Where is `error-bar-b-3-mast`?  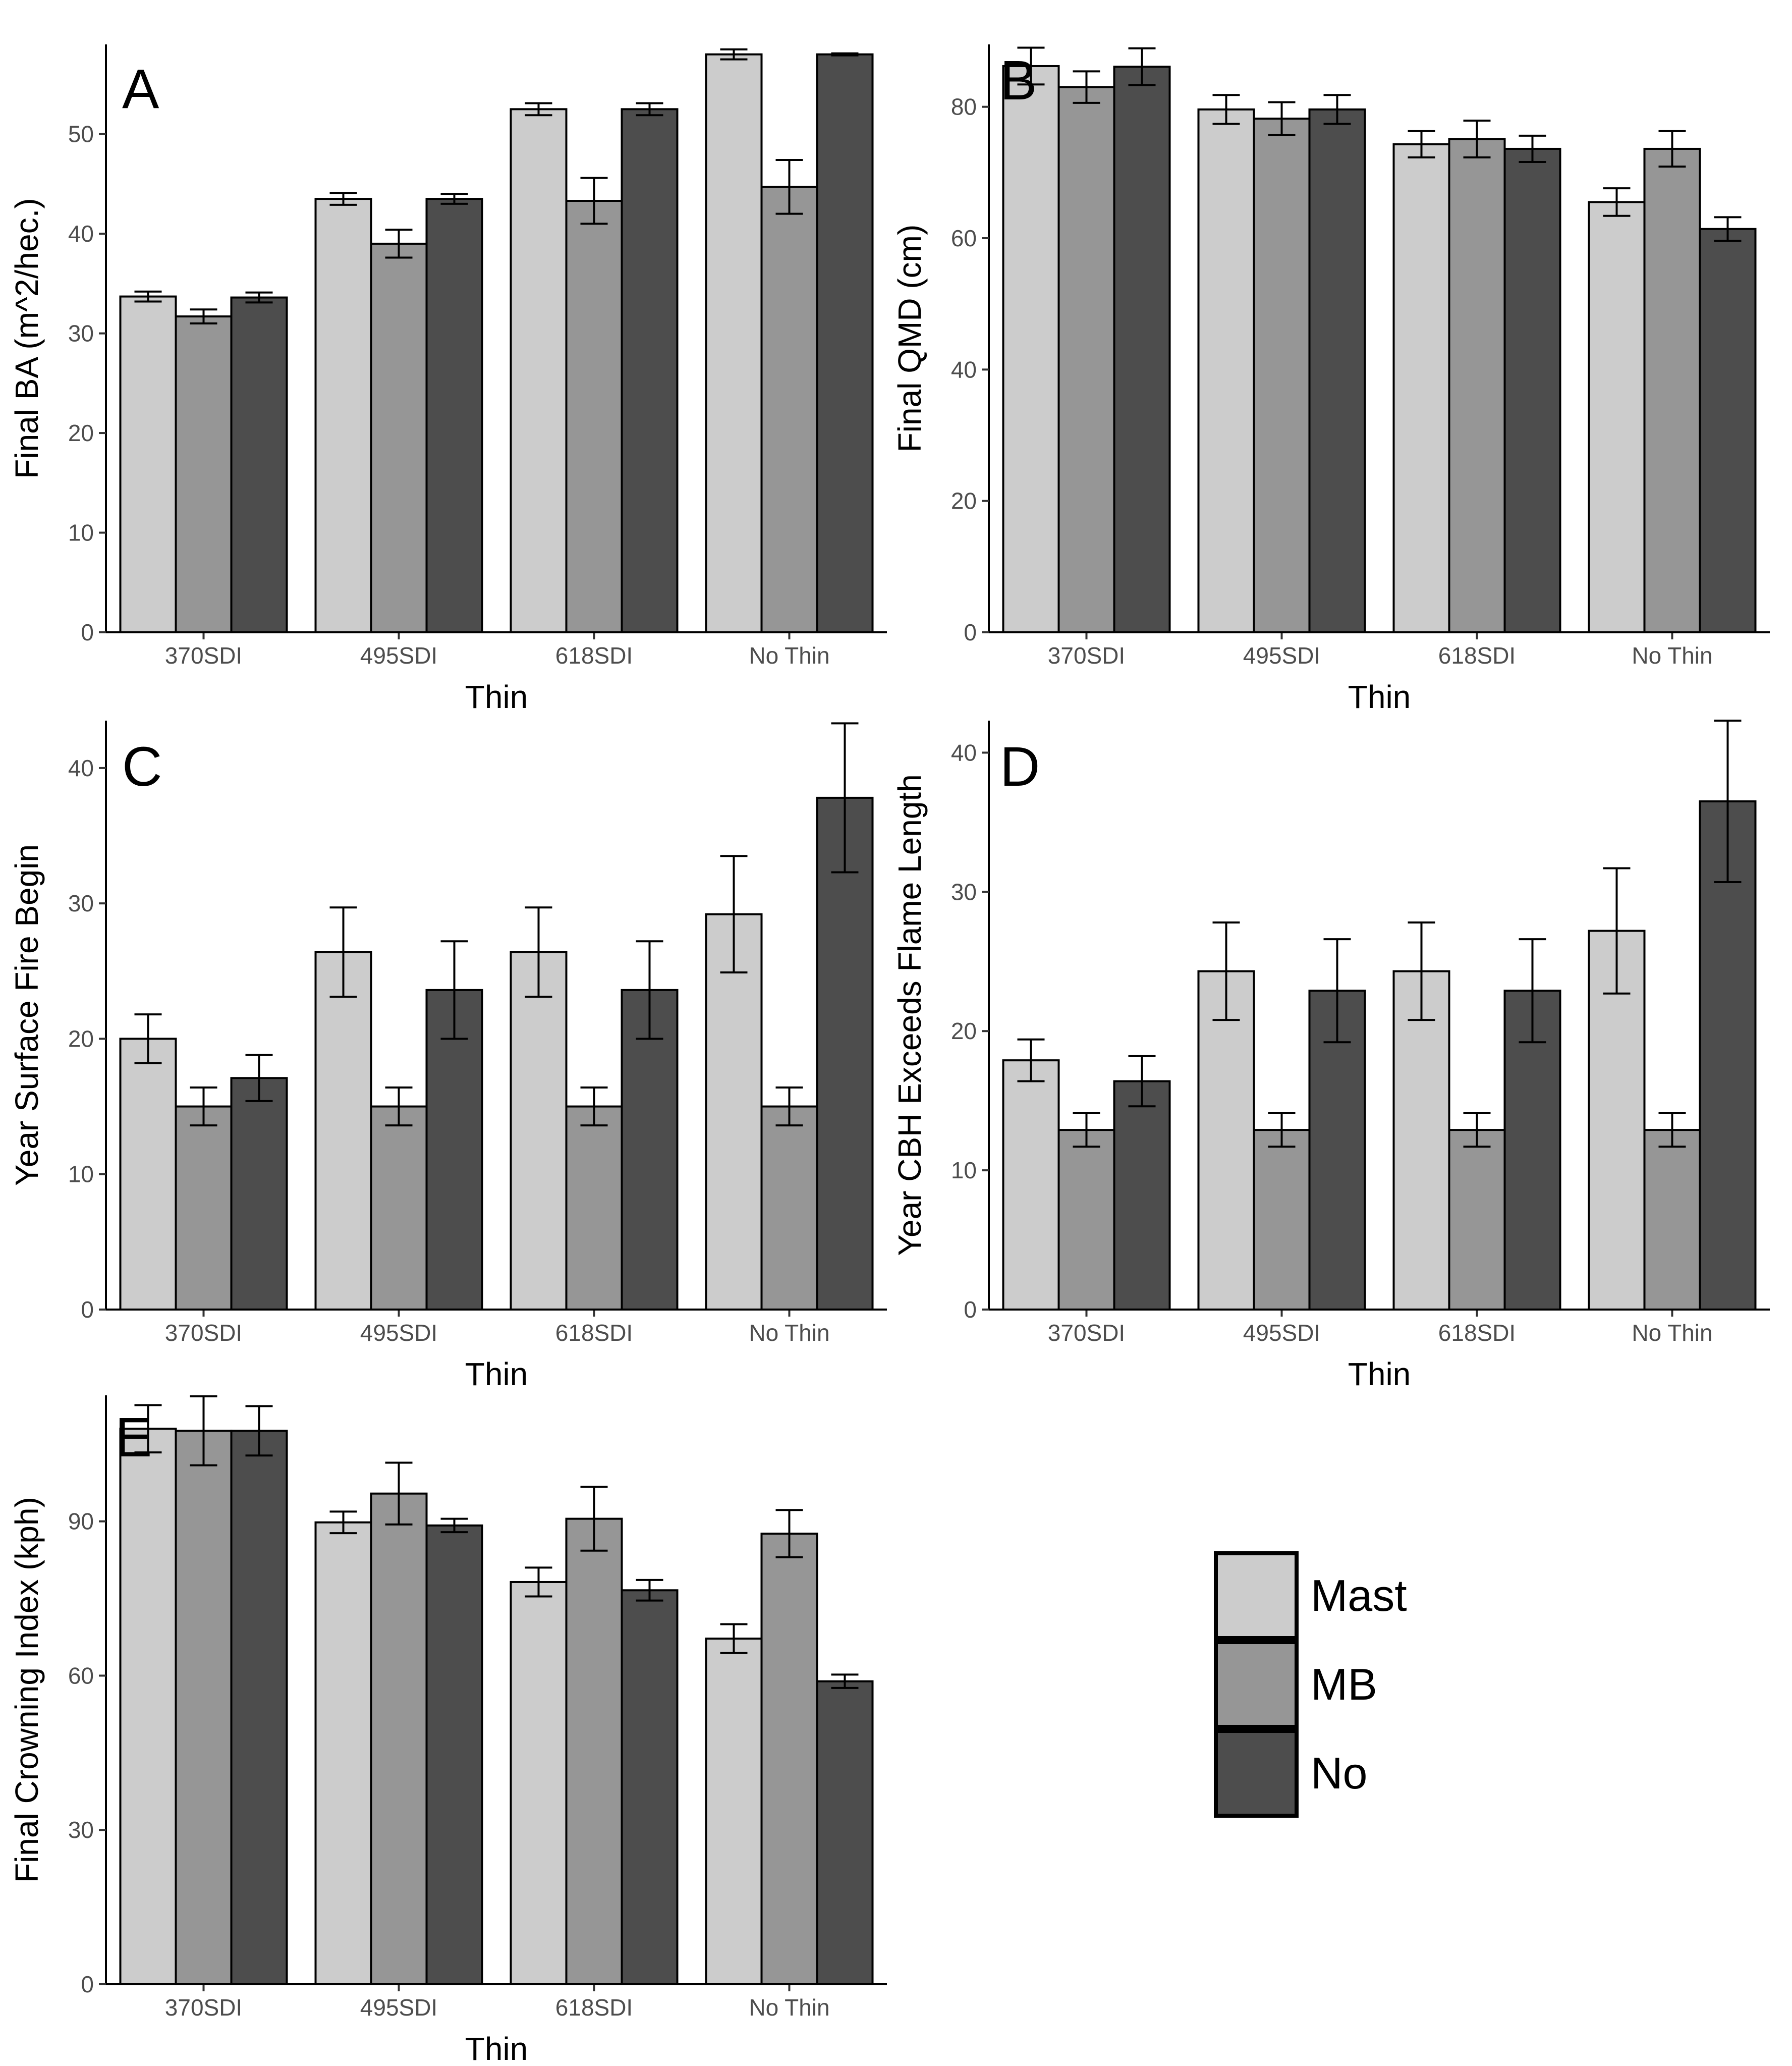 error-bar-b-3-mast is located at coordinates (1617, 202).